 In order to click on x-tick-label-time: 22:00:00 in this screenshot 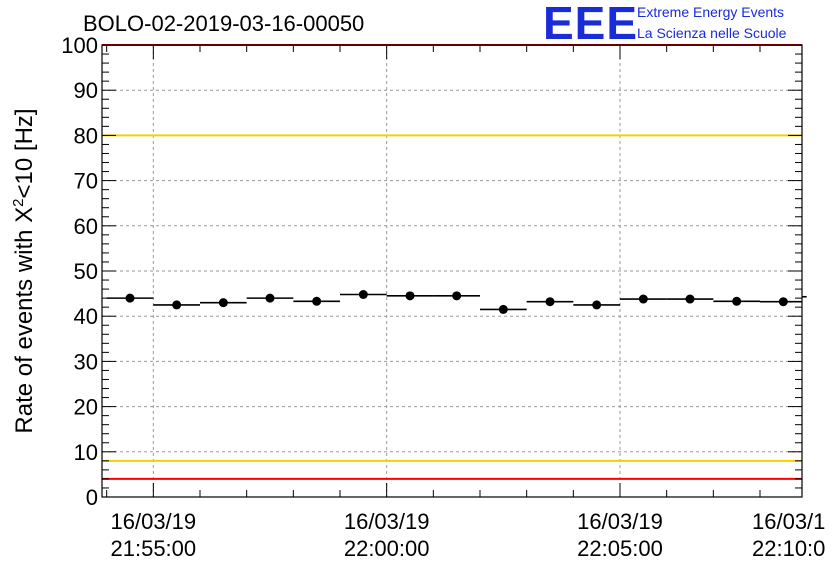, I will do `click(387, 548)`.